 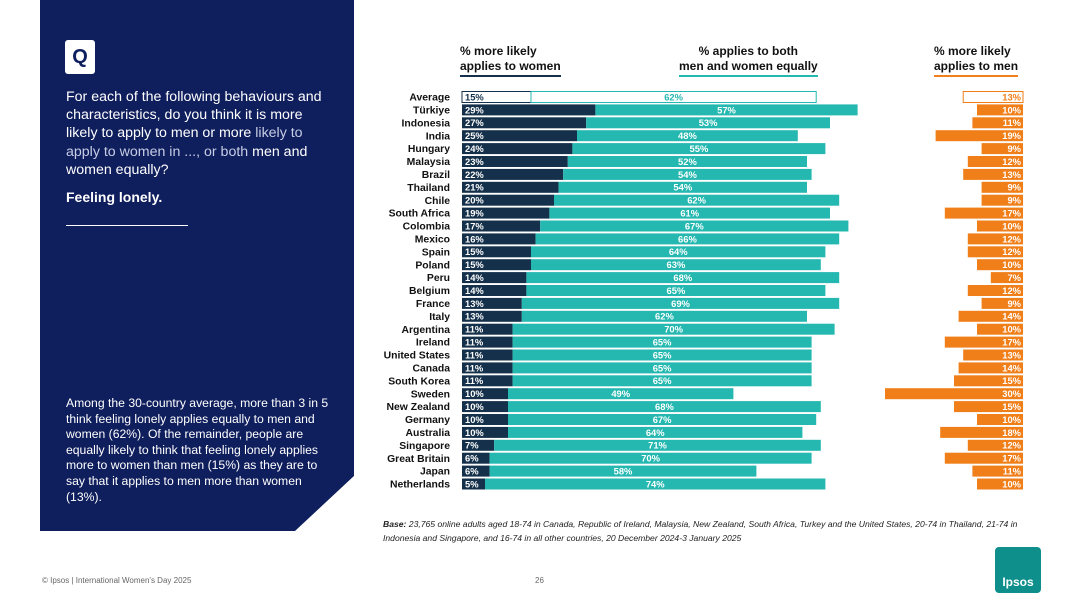 I want to click on country-label: Spain, so click(x=436, y=252).